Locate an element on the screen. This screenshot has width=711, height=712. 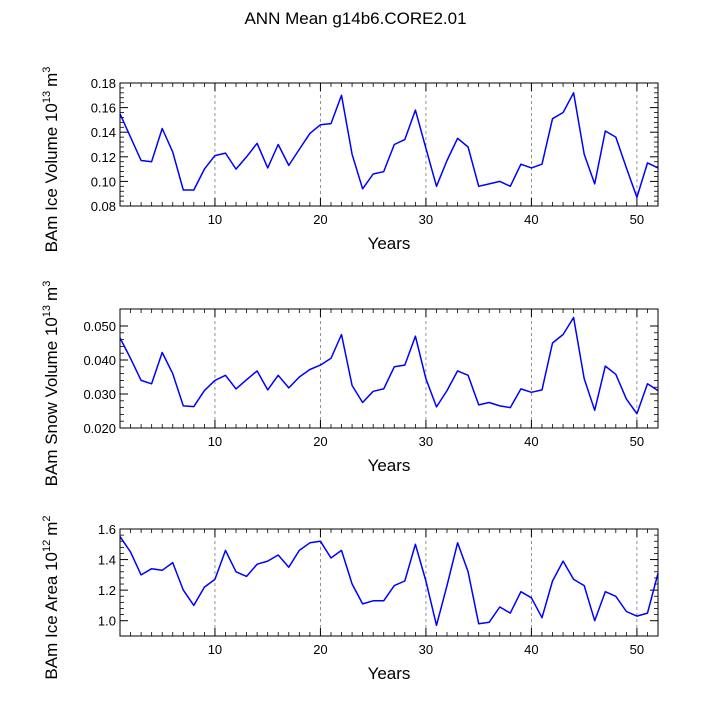
ice-area-y-label-exp: 12 is located at coordinates (47, 546).